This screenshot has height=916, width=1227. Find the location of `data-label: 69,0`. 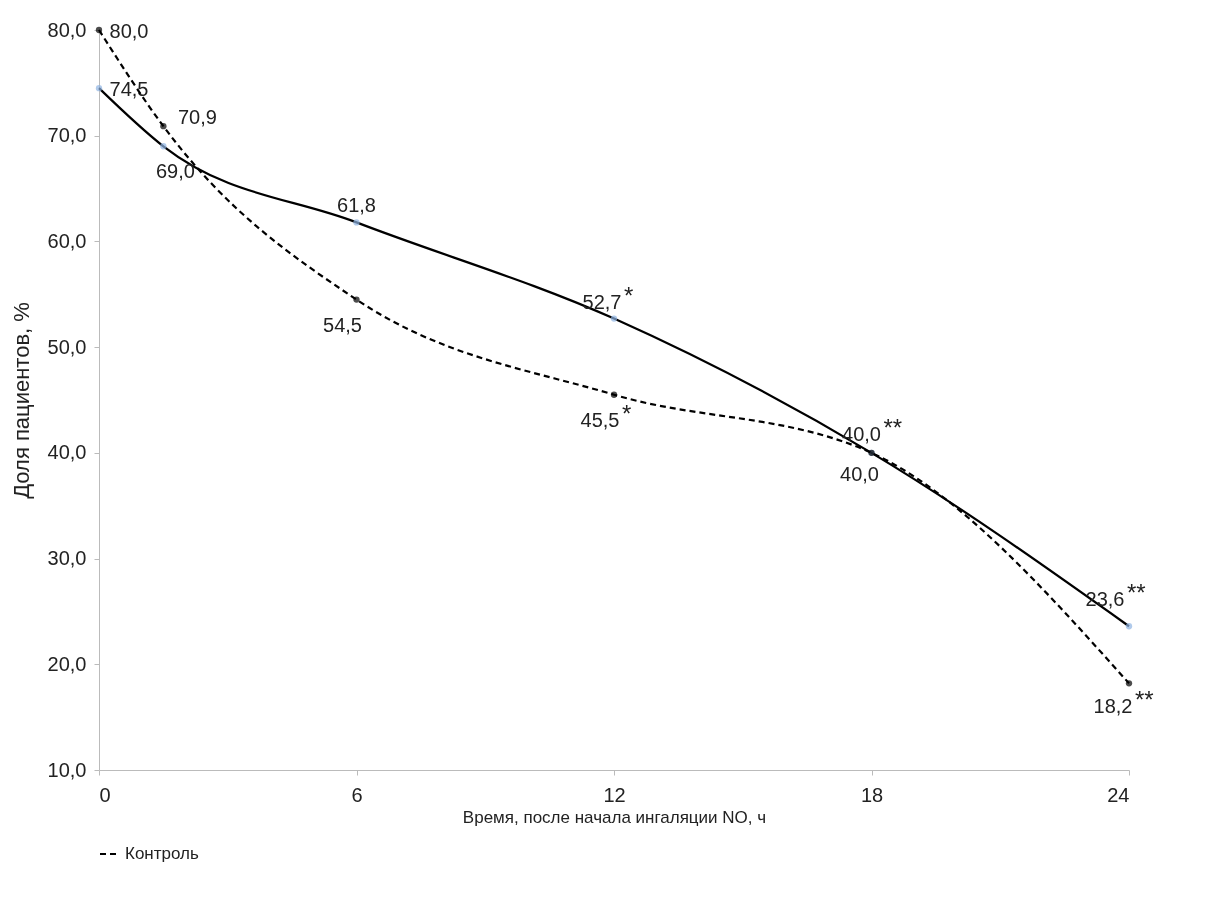

data-label: 69,0 is located at coordinates (175, 171).